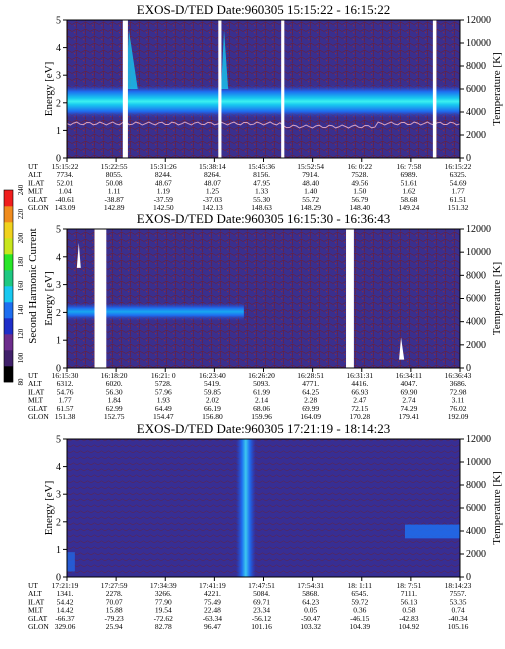 Image resolution: width=505 pixels, height=649 pixels. What do you see at coordinates (8, 286) in the screenshot?
I see `colorbar-frame` at bounding box center [8, 286].